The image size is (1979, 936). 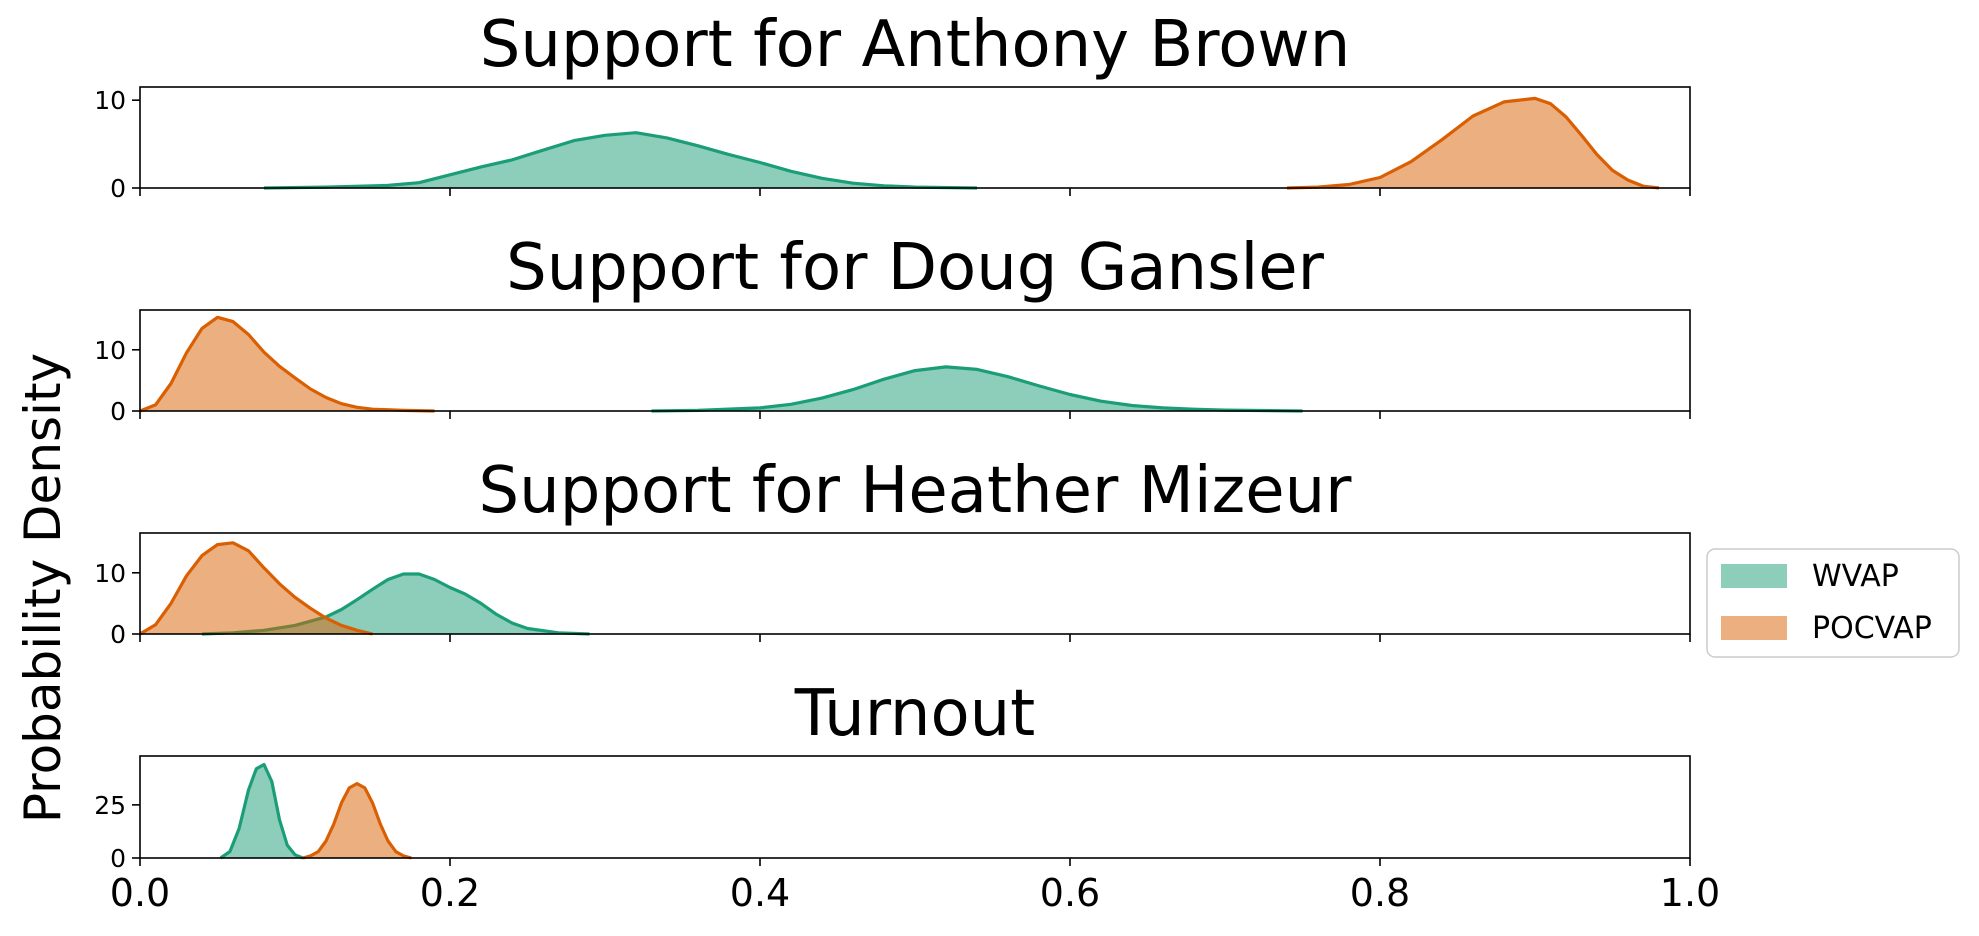 What do you see at coordinates (43, 588) in the screenshot?
I see `y-axis-label: Probability Density` at bounding box center [43, 588].